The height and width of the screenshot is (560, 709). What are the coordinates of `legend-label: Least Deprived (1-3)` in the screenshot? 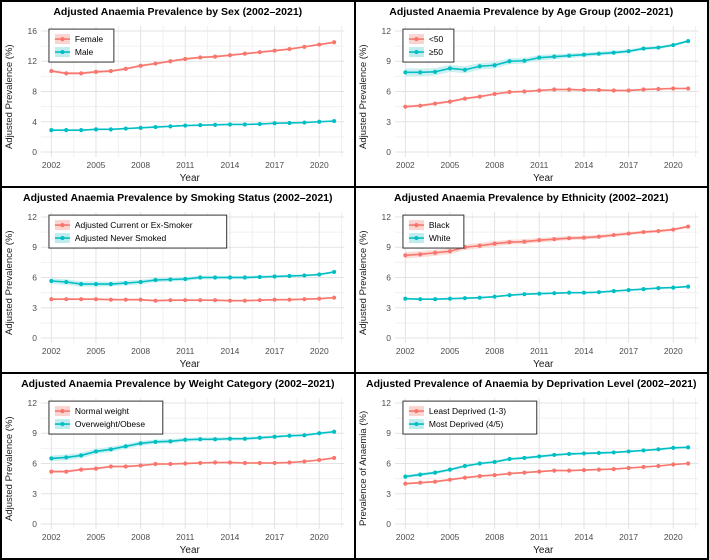 It's located at (466, 411).